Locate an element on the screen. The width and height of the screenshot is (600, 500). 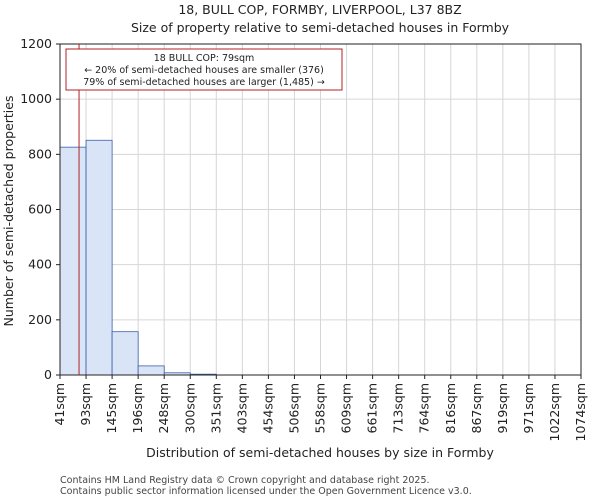
y-axis-ticks: 0 200 400 600 800 1000 1200 is located at coordinates (40, 209).